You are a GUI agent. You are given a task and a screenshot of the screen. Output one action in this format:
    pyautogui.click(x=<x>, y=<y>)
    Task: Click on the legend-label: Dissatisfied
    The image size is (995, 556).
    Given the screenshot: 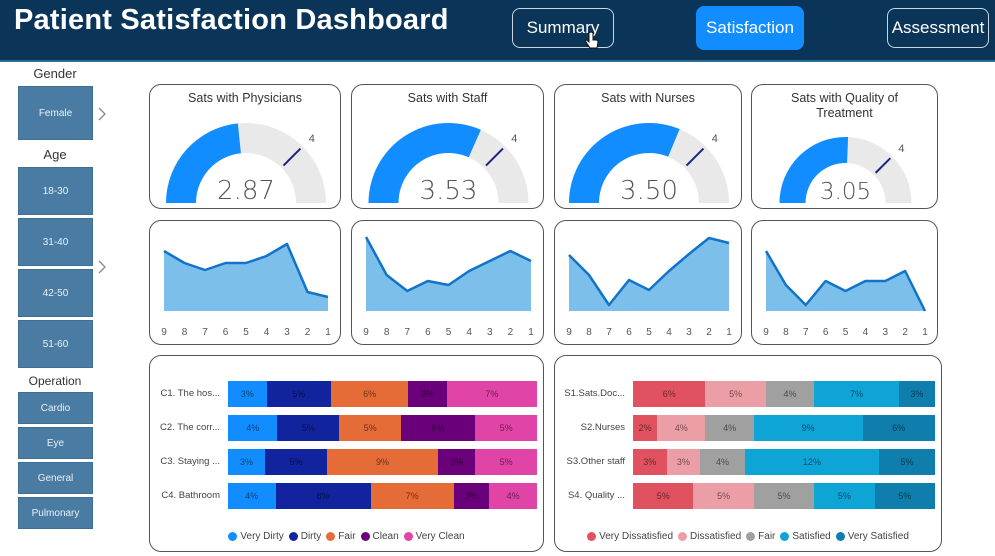 What is the action you would take?
    pyautogui.click(x=716, y=536)
    